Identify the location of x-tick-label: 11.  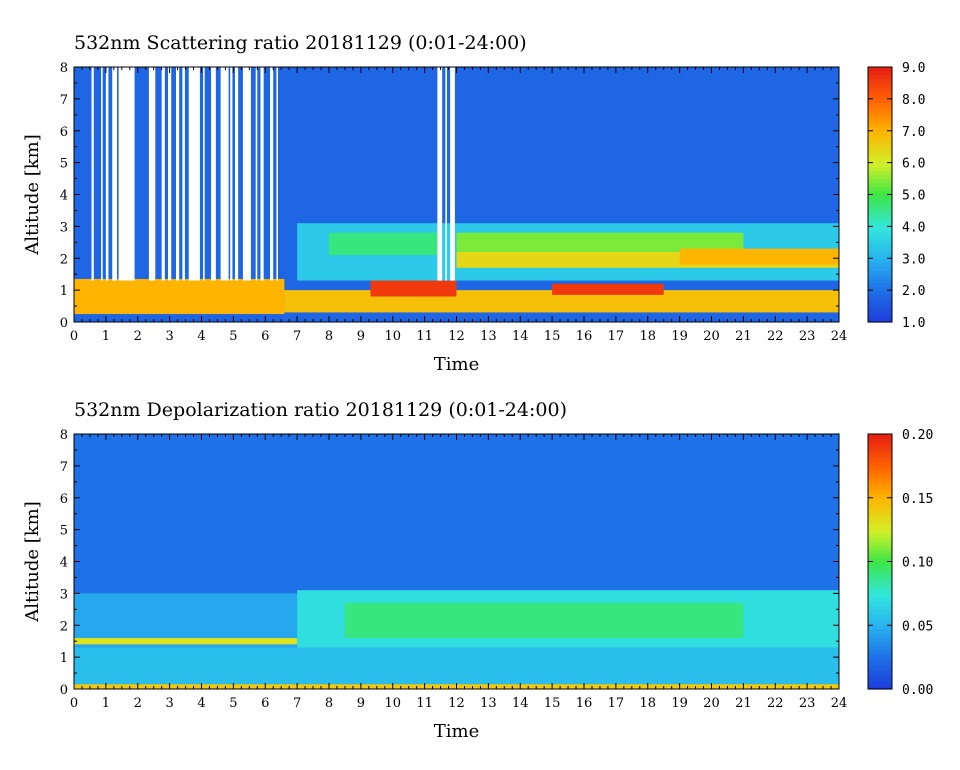
(424, 336).